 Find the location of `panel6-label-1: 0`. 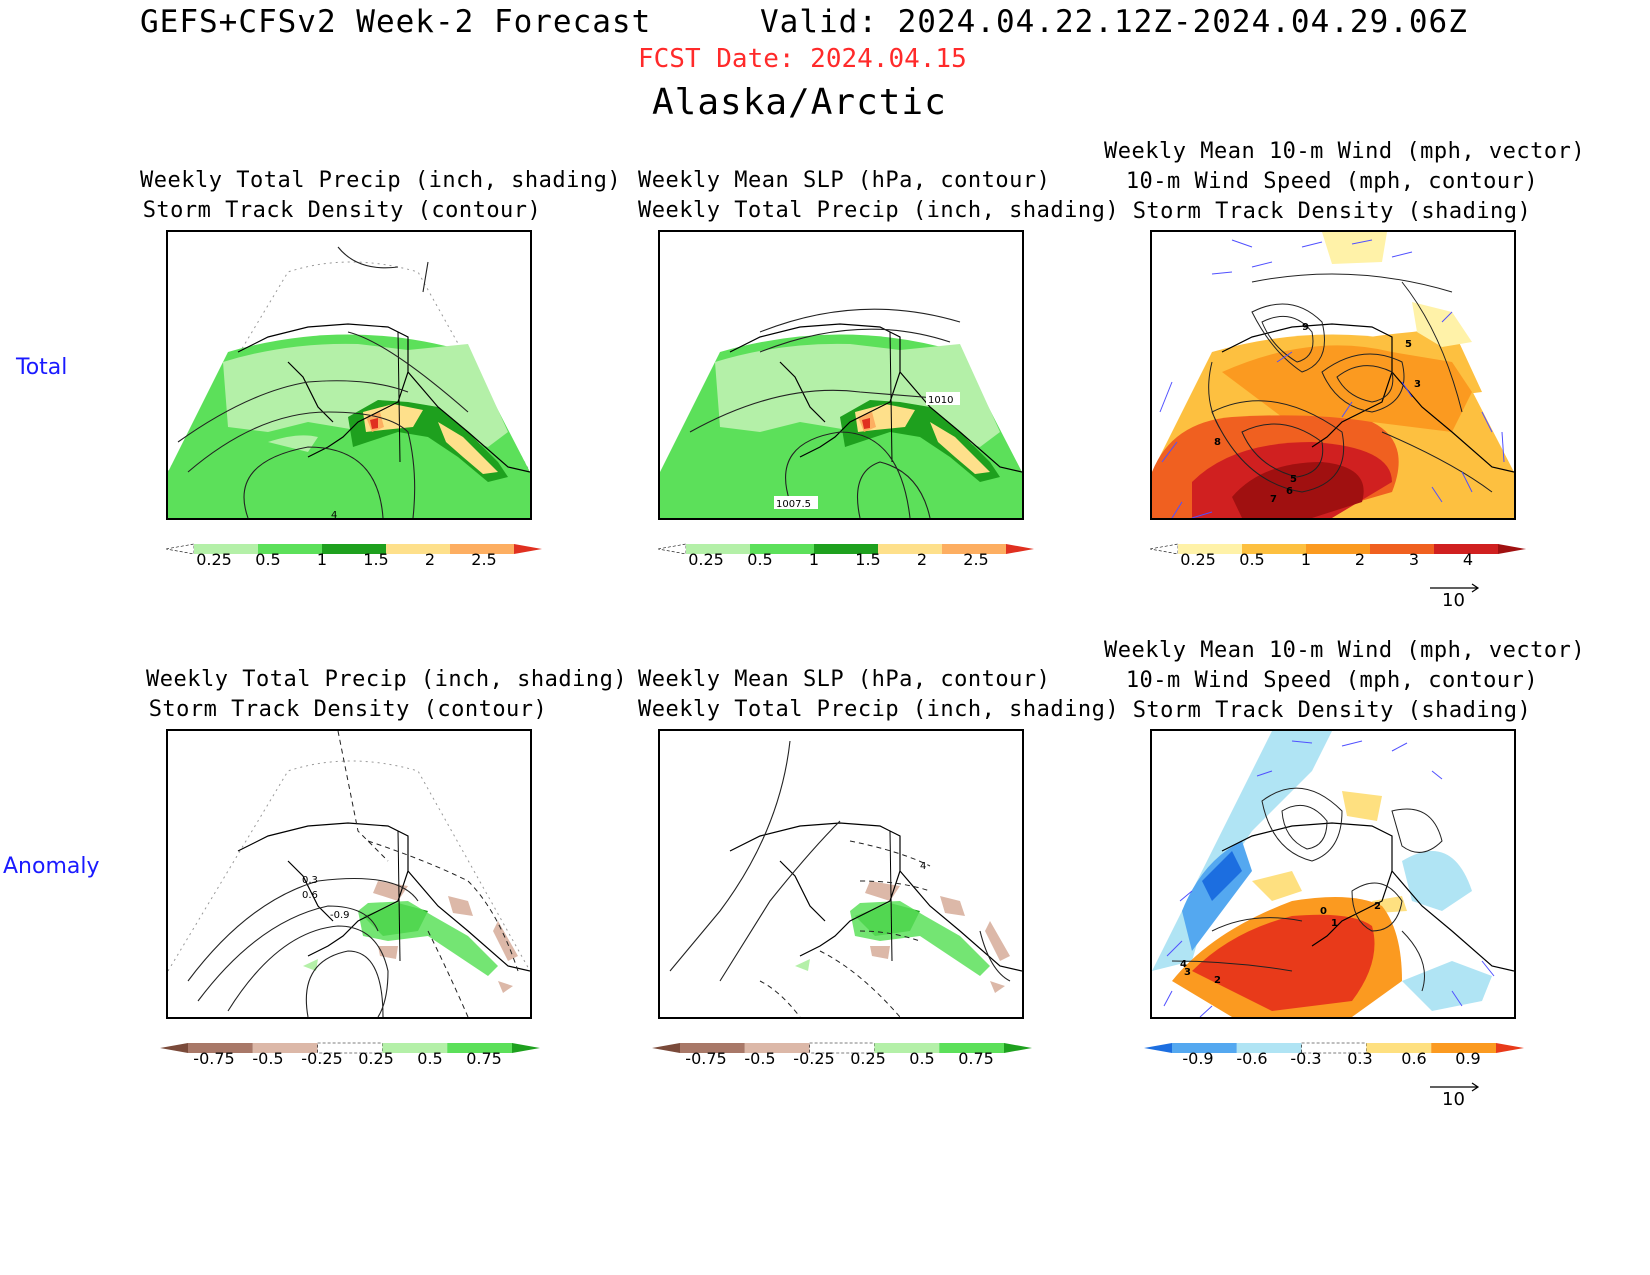

panel6-label-1: 0 is located at coordinates (1323, 911).